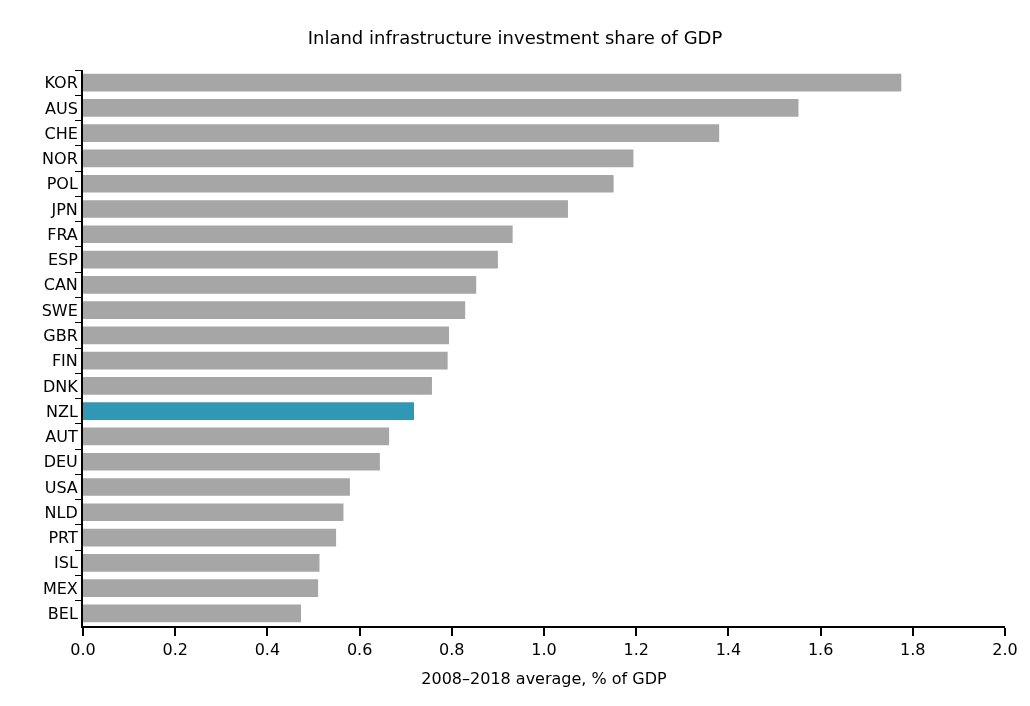  Describe the element at coordinates (515, 38) in the screenshot. I see `chart-title: Inland infrastructure investment share of GDP` at that location.